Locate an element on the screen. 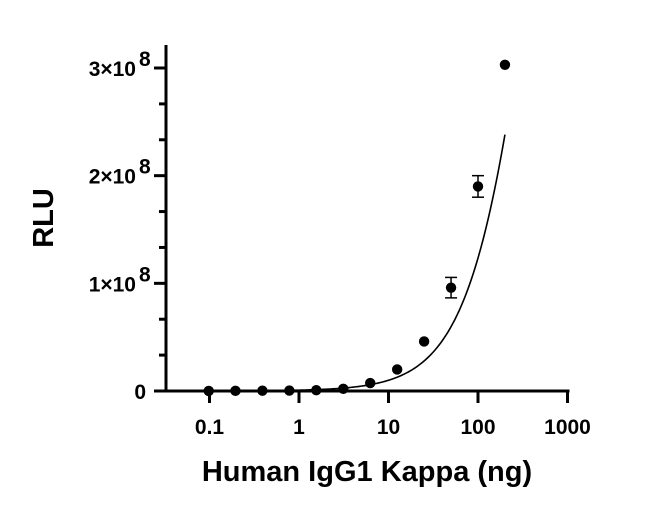 The width and height of the screenshot is (650, 515). y-tick-label: 3×10 is located at coordinates (112, 69).